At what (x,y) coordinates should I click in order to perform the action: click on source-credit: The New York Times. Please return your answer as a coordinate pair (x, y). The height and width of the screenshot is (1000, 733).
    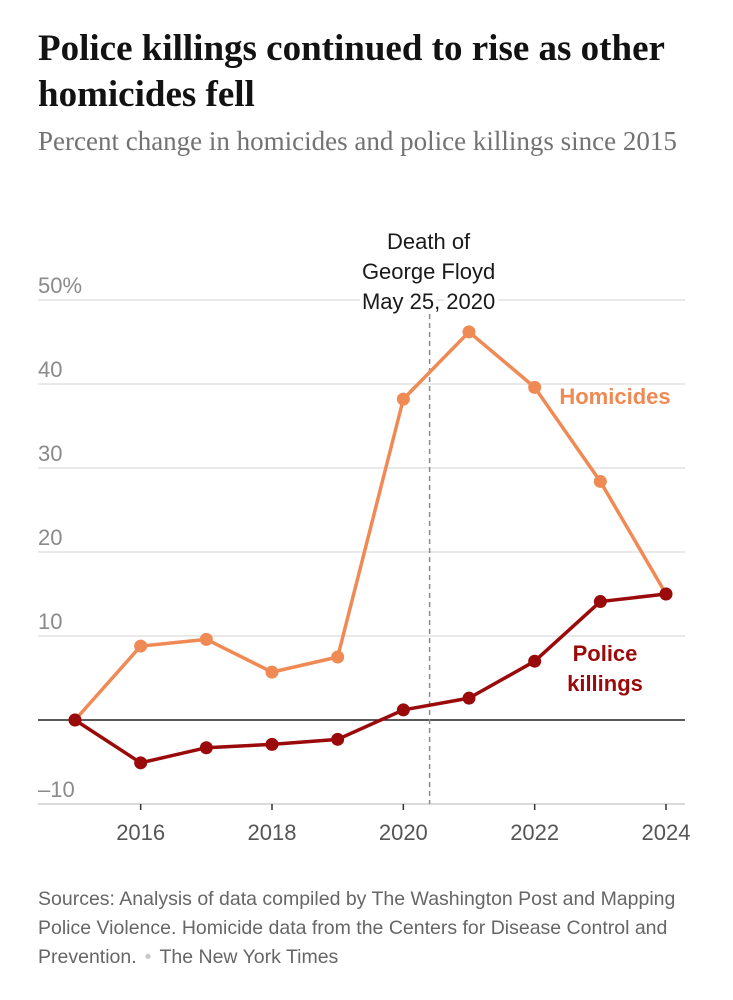
    Looking at the image, I should click on (249, 957).